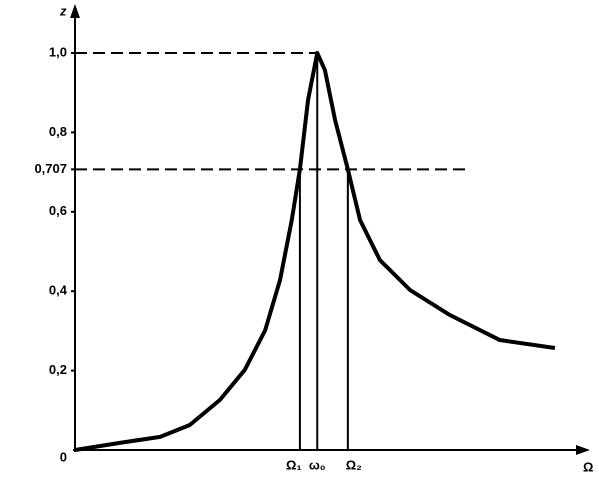 The image size is (599, 479). I want to click on y-axis-label: z, so click(63, 10).